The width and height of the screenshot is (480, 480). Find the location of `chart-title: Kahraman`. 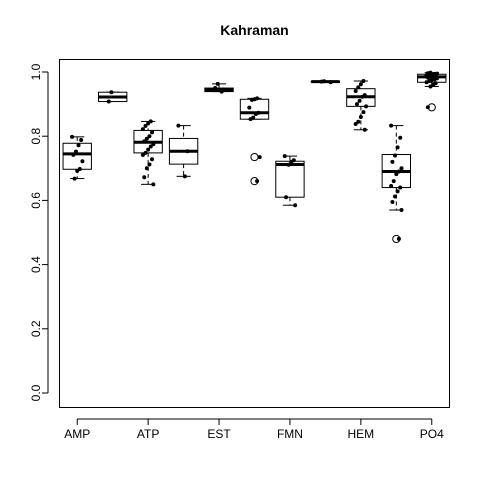

chart-title: Kahraman is located at coordinates (254, 30).